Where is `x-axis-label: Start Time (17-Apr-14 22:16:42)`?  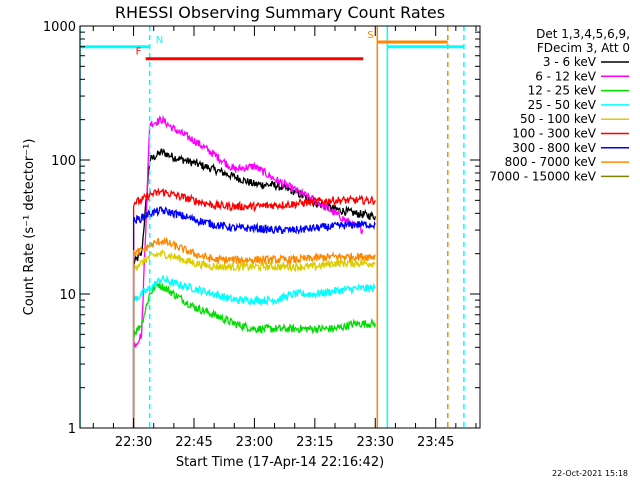 x-axis-label: Start Time (17-Apr-14 22:16:42) is located at coordinates (280, 462).